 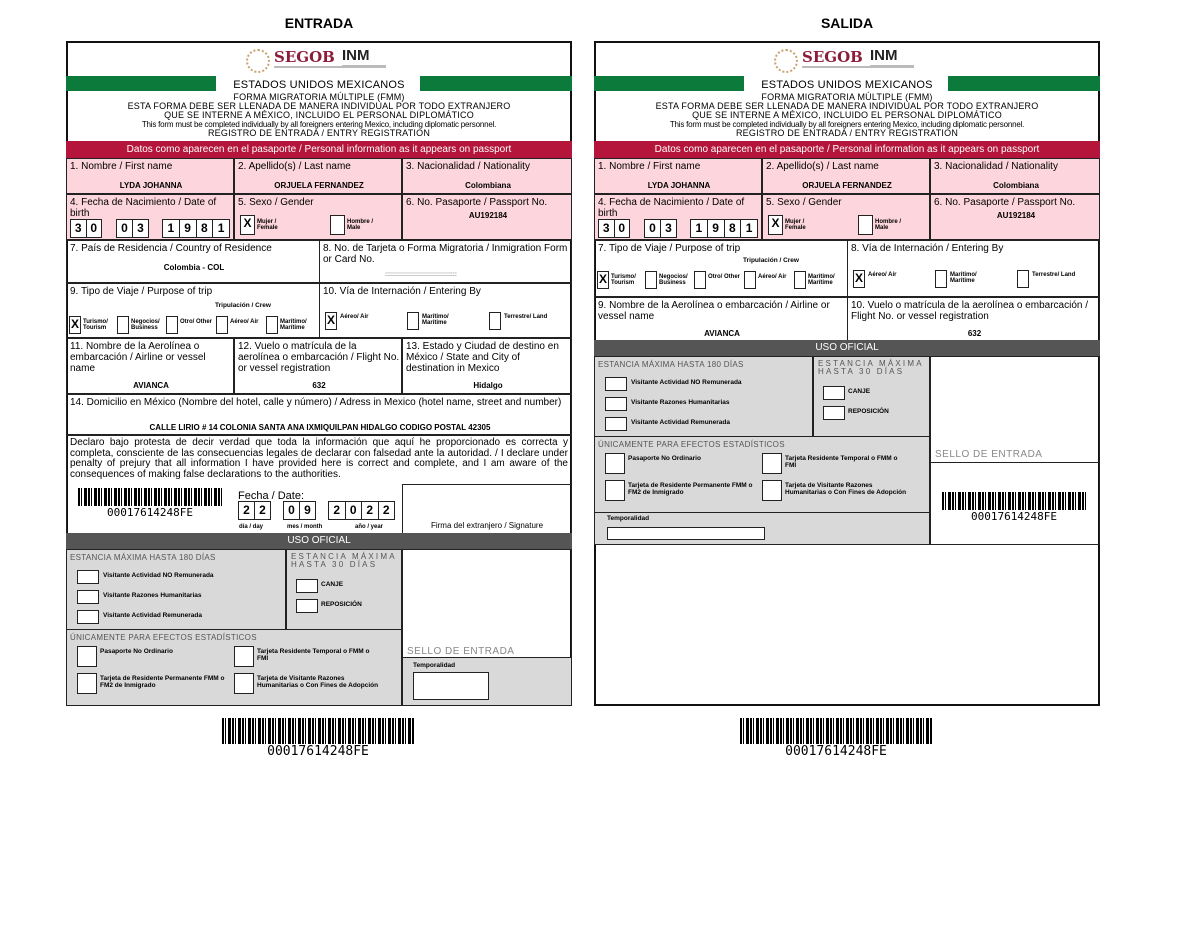 I want to click on salida-bottom-barcode-number: 00017614248FE, so click(x=836, y=751).